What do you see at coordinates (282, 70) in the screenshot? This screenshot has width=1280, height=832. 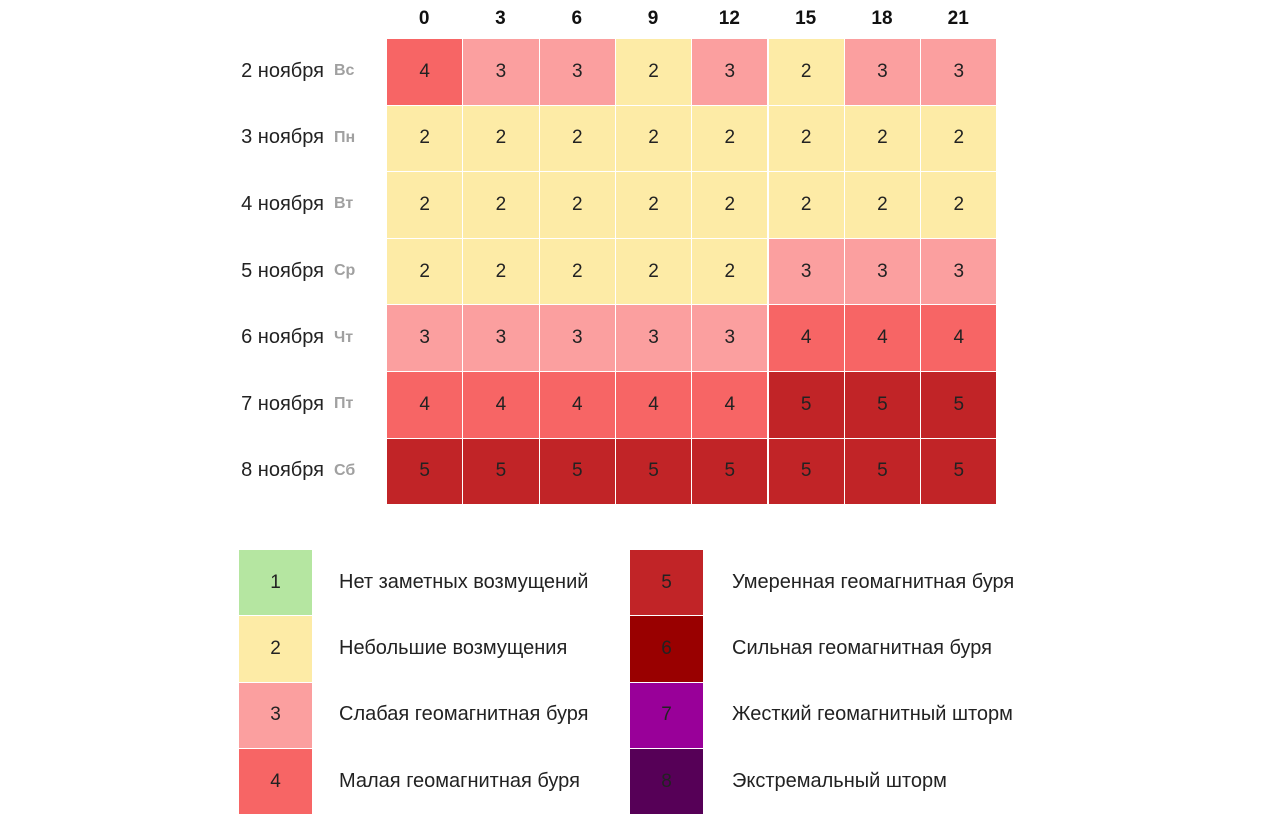 I see `row-date: 2 ноября` at bounding box center [282, 70].